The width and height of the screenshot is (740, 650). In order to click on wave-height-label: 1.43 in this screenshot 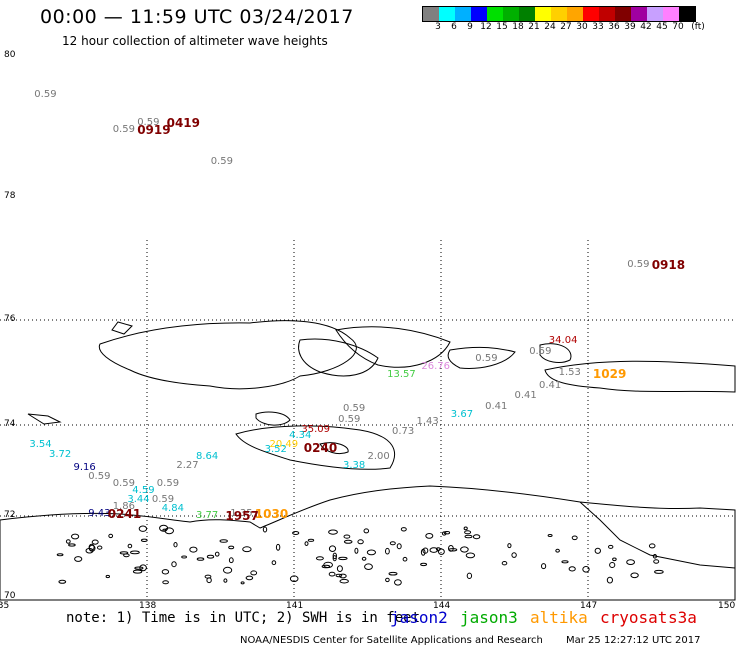, I will do `click(427, 422)`.